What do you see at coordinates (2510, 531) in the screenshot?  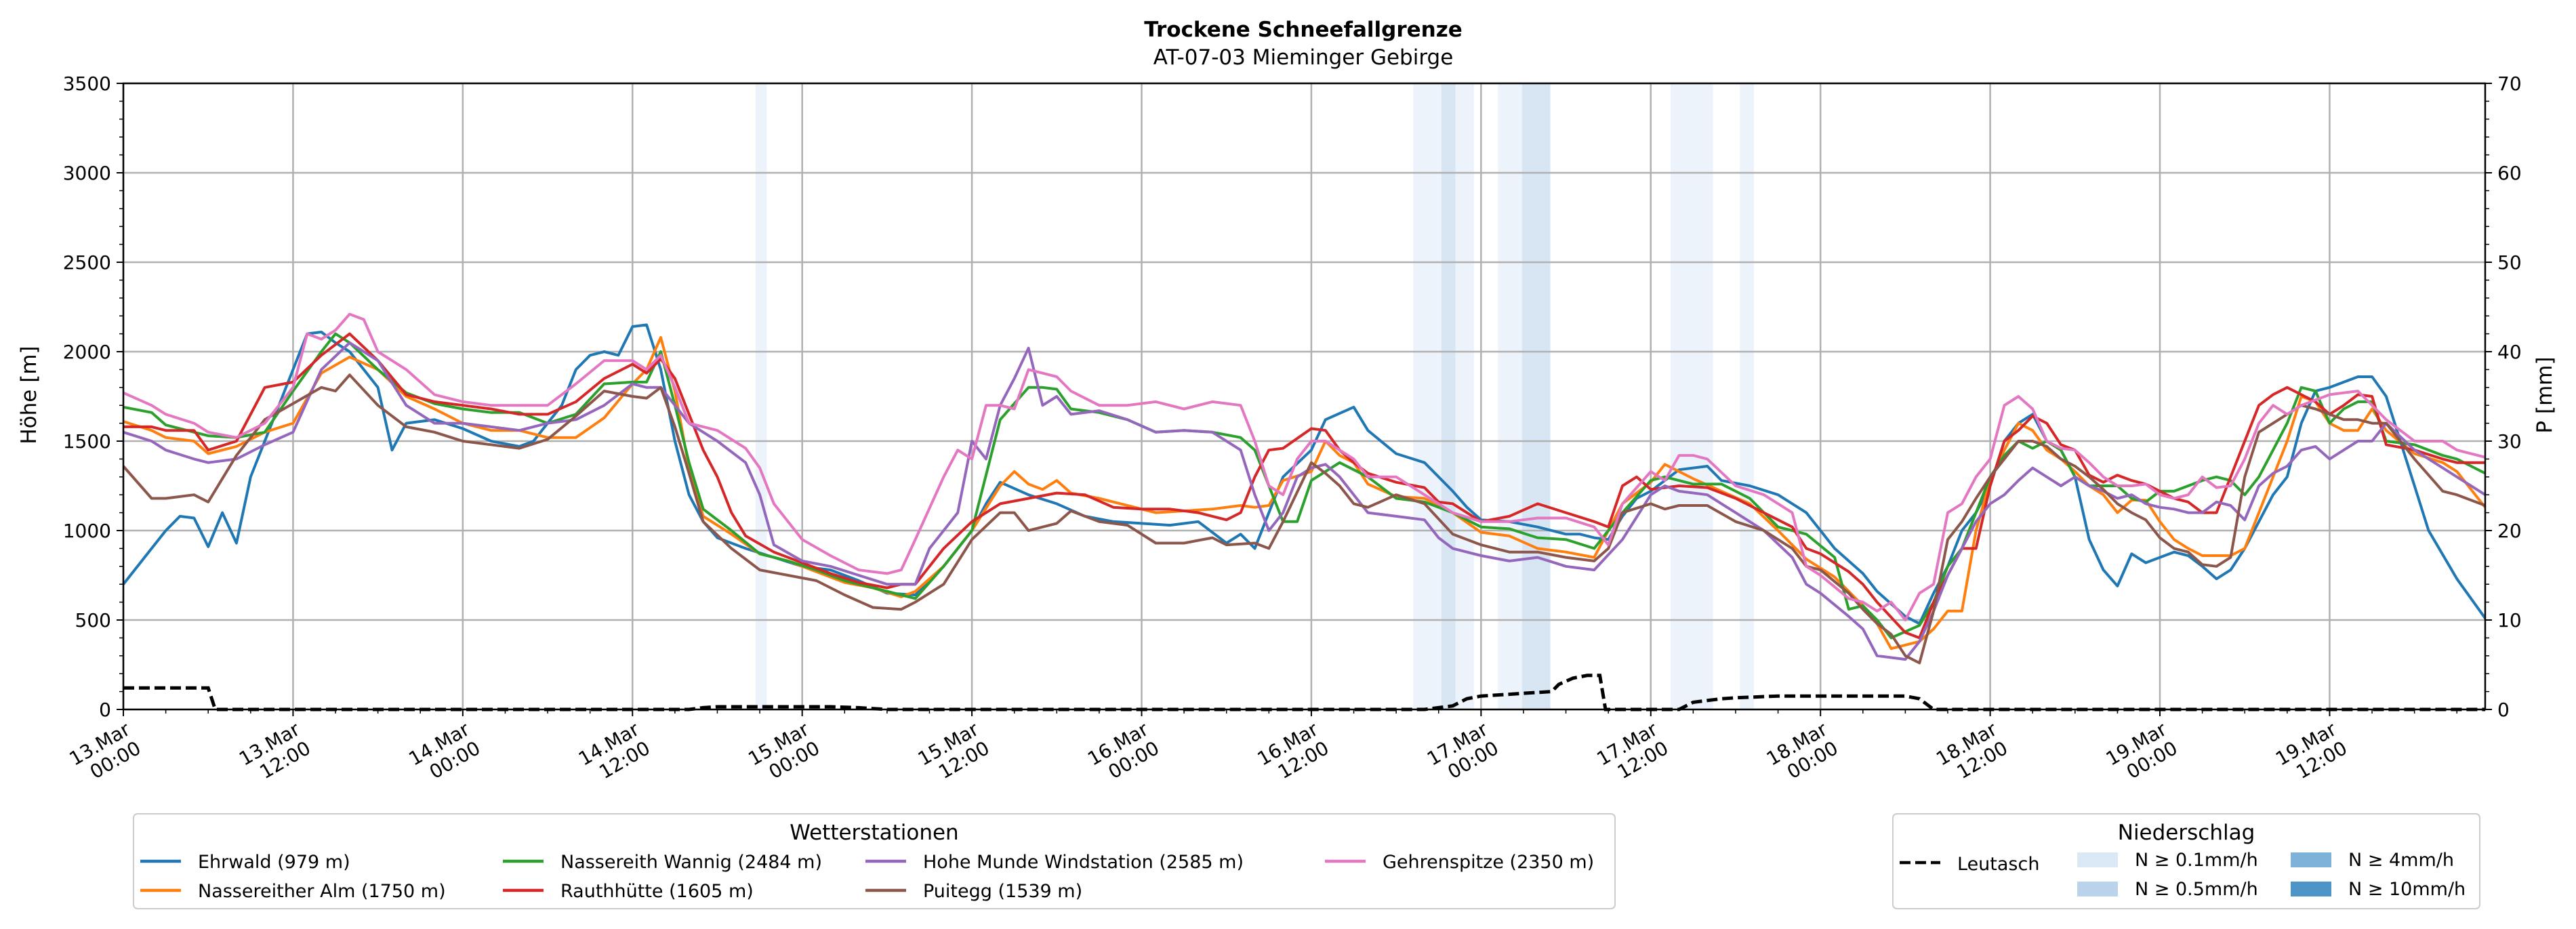 I see `y2-tick-label-2: 20` at bounding box center [2510, 531].